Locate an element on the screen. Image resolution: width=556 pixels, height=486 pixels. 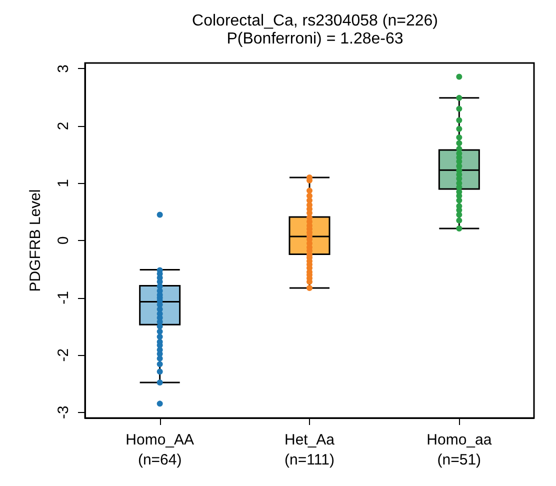
y-tick-label: 0 is located at coordinates (63, 240).